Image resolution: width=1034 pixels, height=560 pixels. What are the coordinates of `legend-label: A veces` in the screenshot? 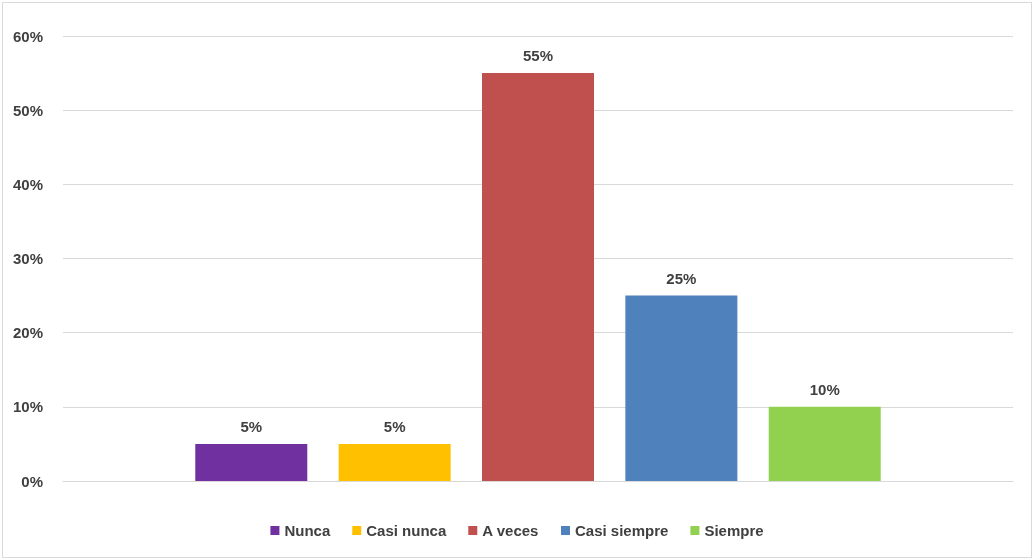 It's located at (510, 530).